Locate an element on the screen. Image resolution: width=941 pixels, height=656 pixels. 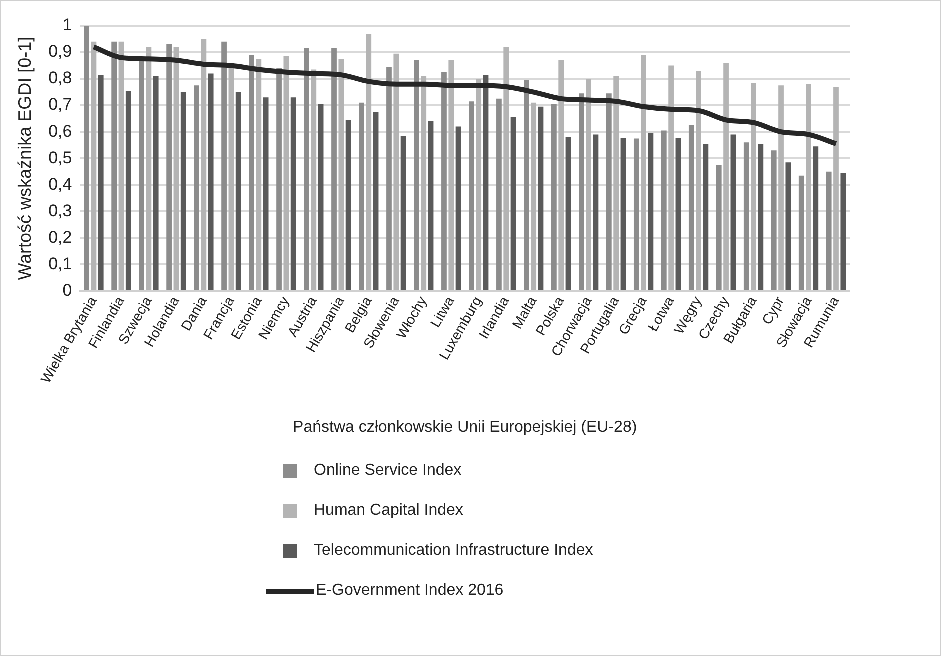
y-tick-label: 0,2 is located at coordinates (60, 237).